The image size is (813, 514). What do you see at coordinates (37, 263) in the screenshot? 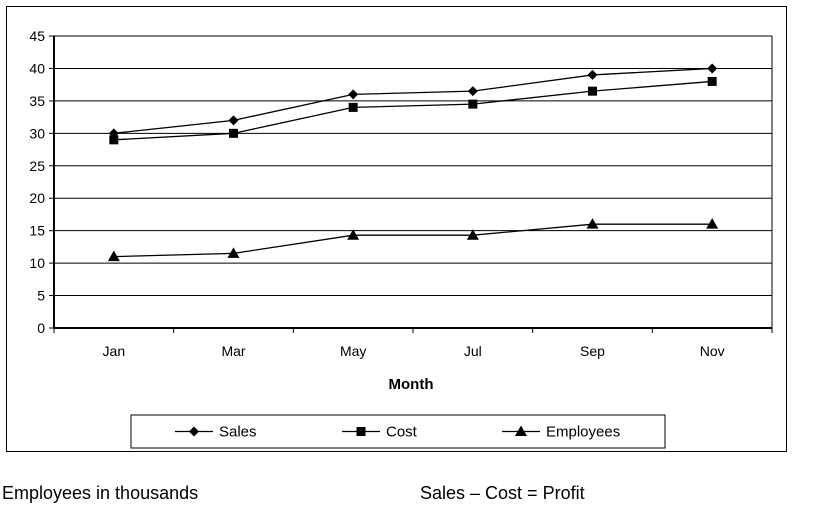
I see `y-tick-label: 10` at bounding box center [37, 263].